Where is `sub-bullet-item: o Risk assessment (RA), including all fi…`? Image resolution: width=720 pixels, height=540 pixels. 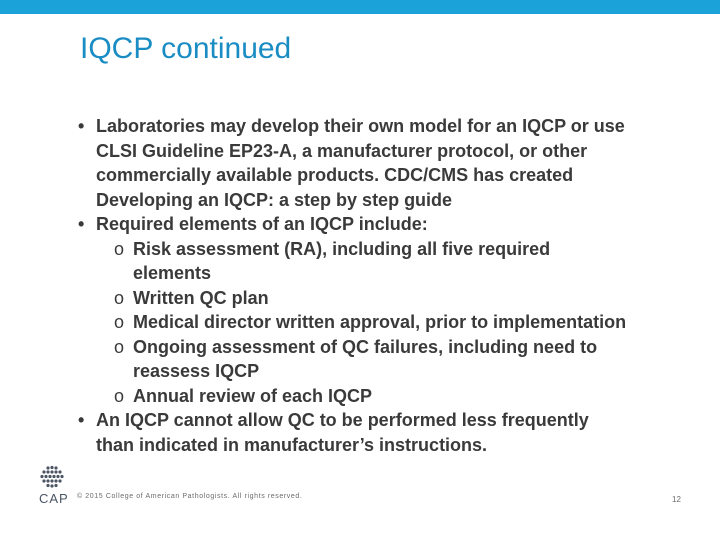
sub-bullet-item: o Risk assessment (RA), including all fi… is located at coordinates (389, 261).